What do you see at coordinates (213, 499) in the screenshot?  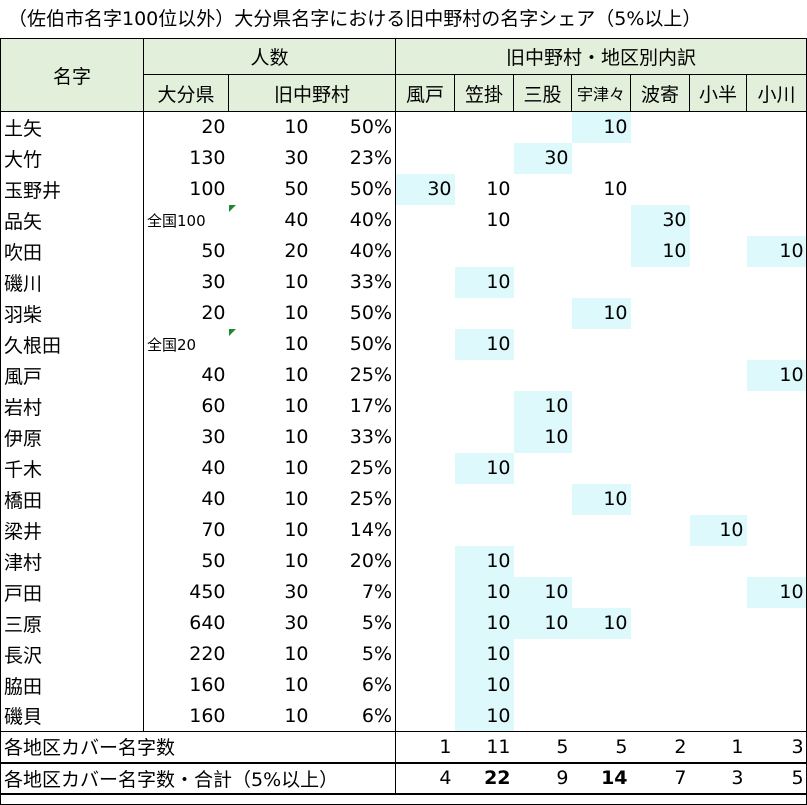 I see `oita-count-cell: 40` at bounding box center [213, 499].